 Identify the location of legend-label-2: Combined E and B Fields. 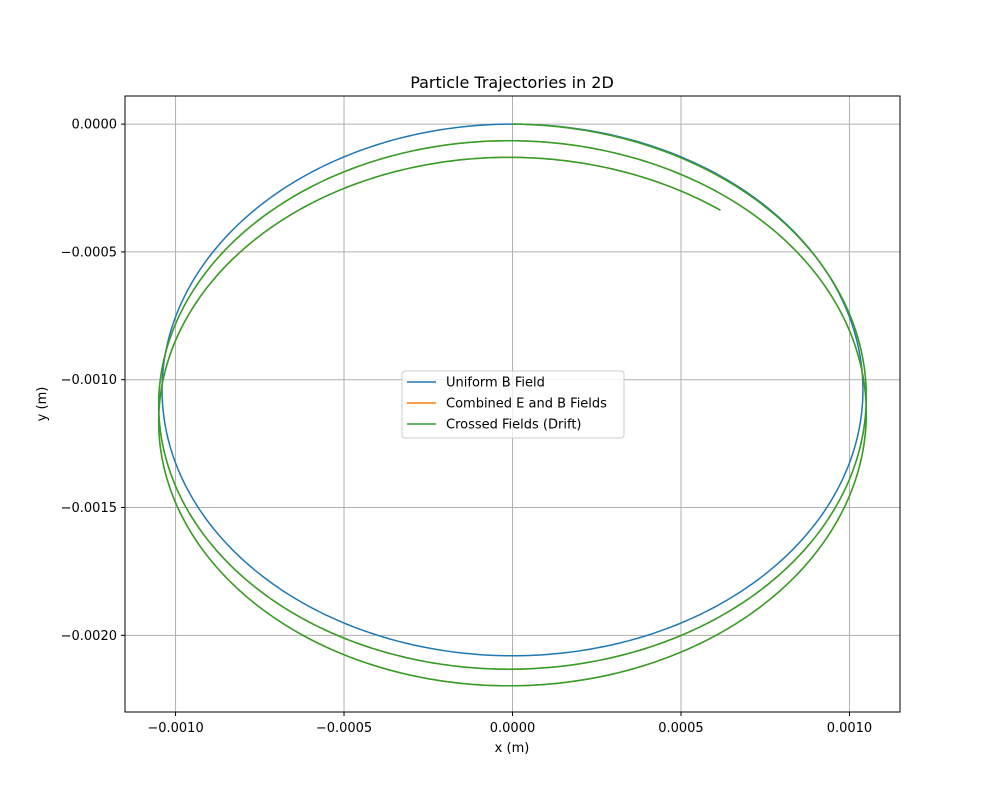
(526, 404).